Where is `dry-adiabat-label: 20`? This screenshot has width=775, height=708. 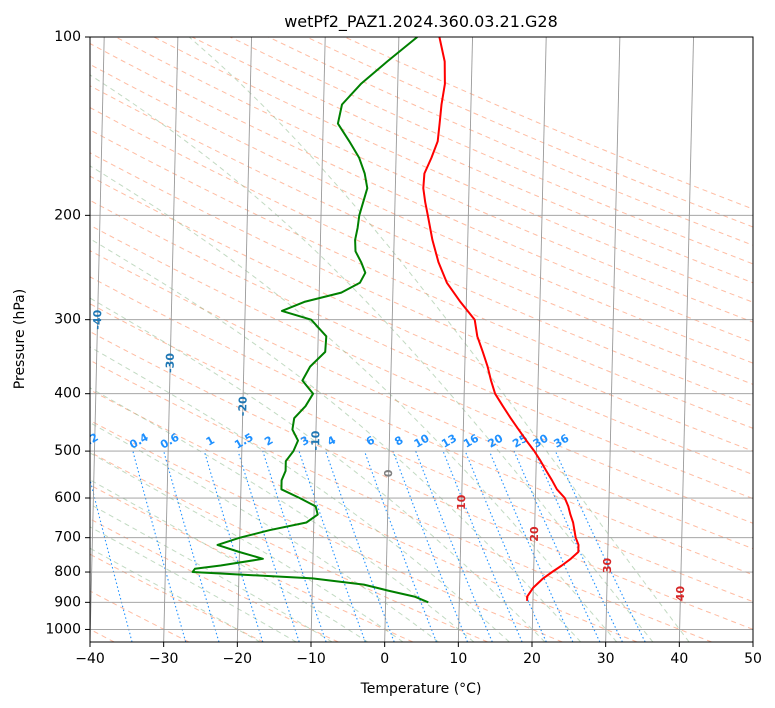
dry-adiabat-label: 20 is located at coordinates (534, 534).